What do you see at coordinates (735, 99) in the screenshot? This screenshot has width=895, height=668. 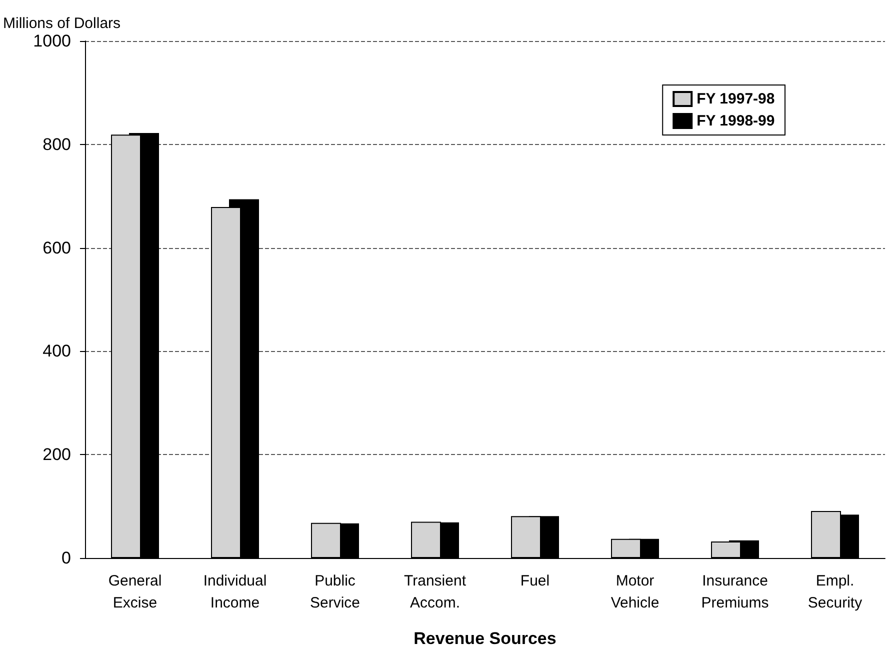 I see `legend-label: FY 1997-98` at bounding box center [735, 99].